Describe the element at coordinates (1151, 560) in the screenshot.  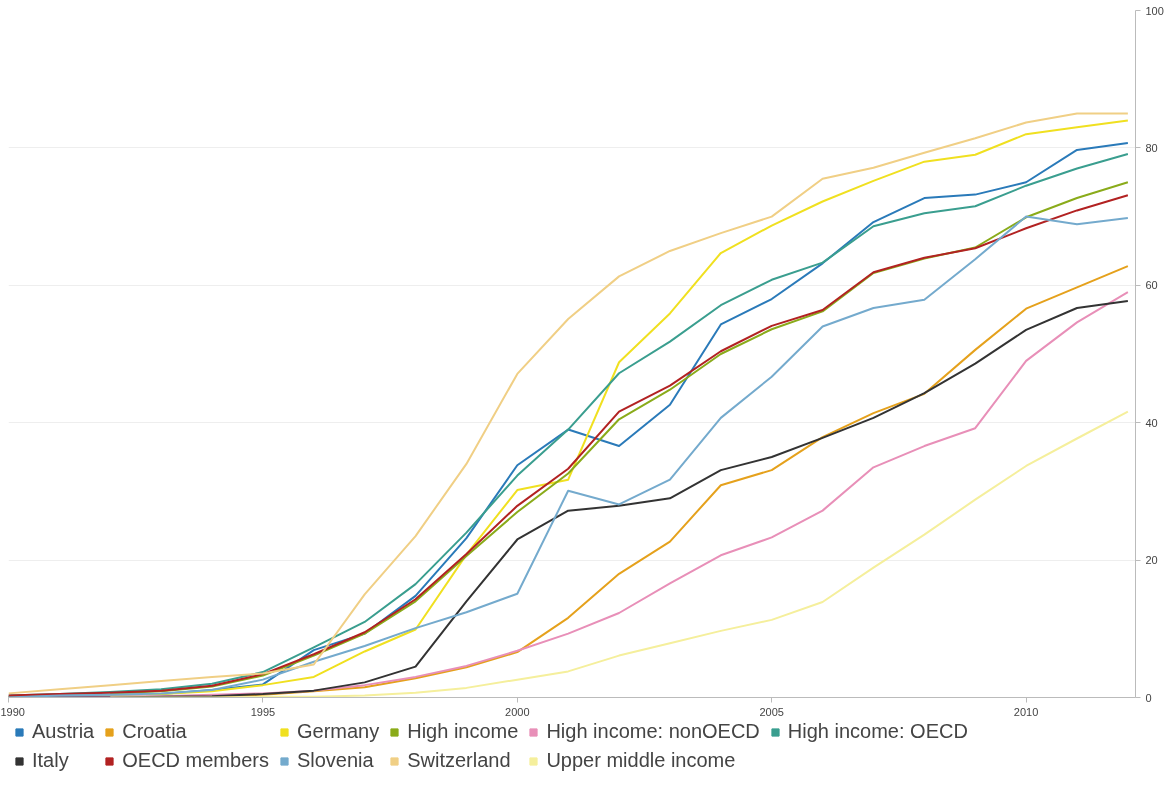
I see `y-tick-label: 20` at that location.